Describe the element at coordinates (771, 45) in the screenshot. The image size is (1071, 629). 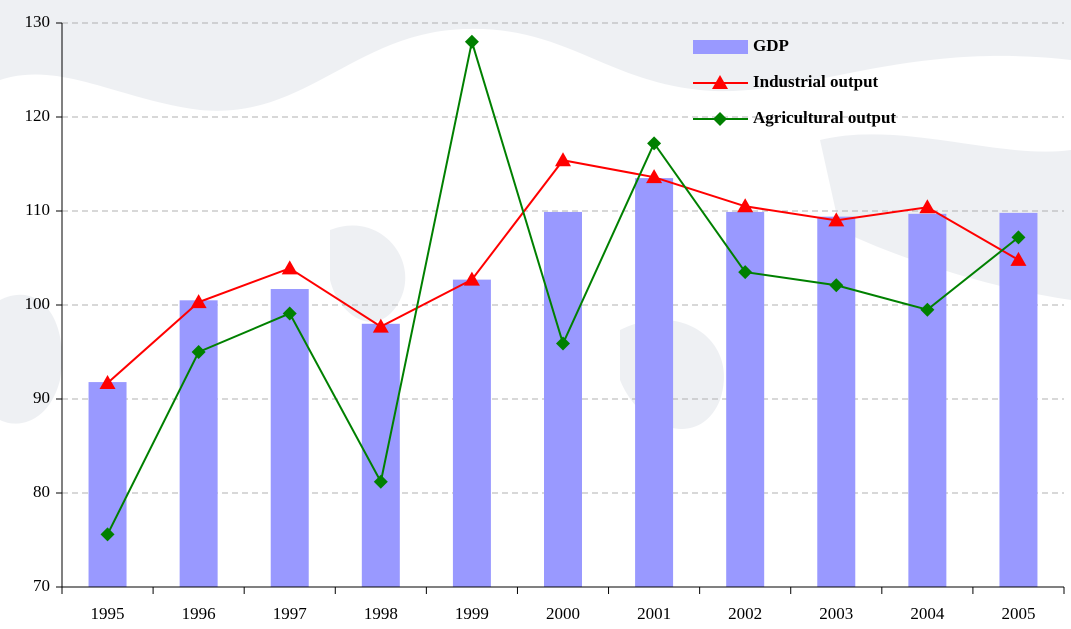
I see `legend-label: GDP` at that location.